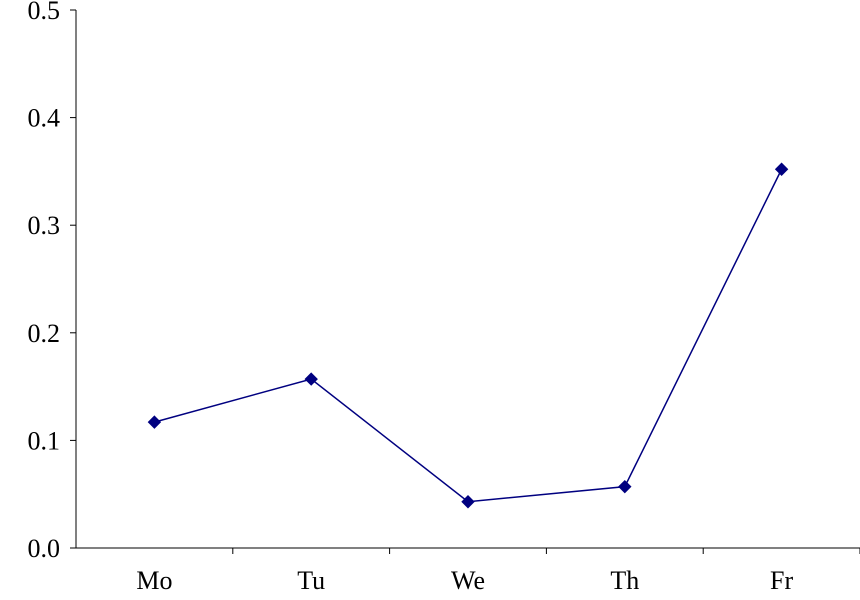 The image size is (860, 600). What do you see at coordinates (624, 580) in the screenshot?
I see `x-tick-label: Th` at bounding box center [624, 580].